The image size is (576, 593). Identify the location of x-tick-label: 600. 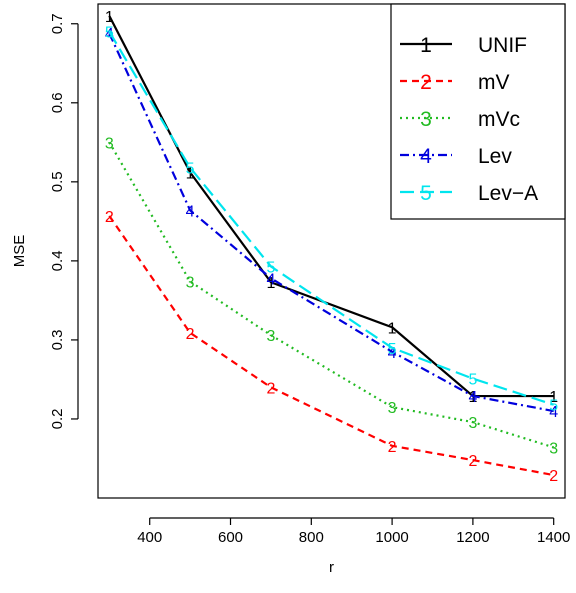
(230, 537).